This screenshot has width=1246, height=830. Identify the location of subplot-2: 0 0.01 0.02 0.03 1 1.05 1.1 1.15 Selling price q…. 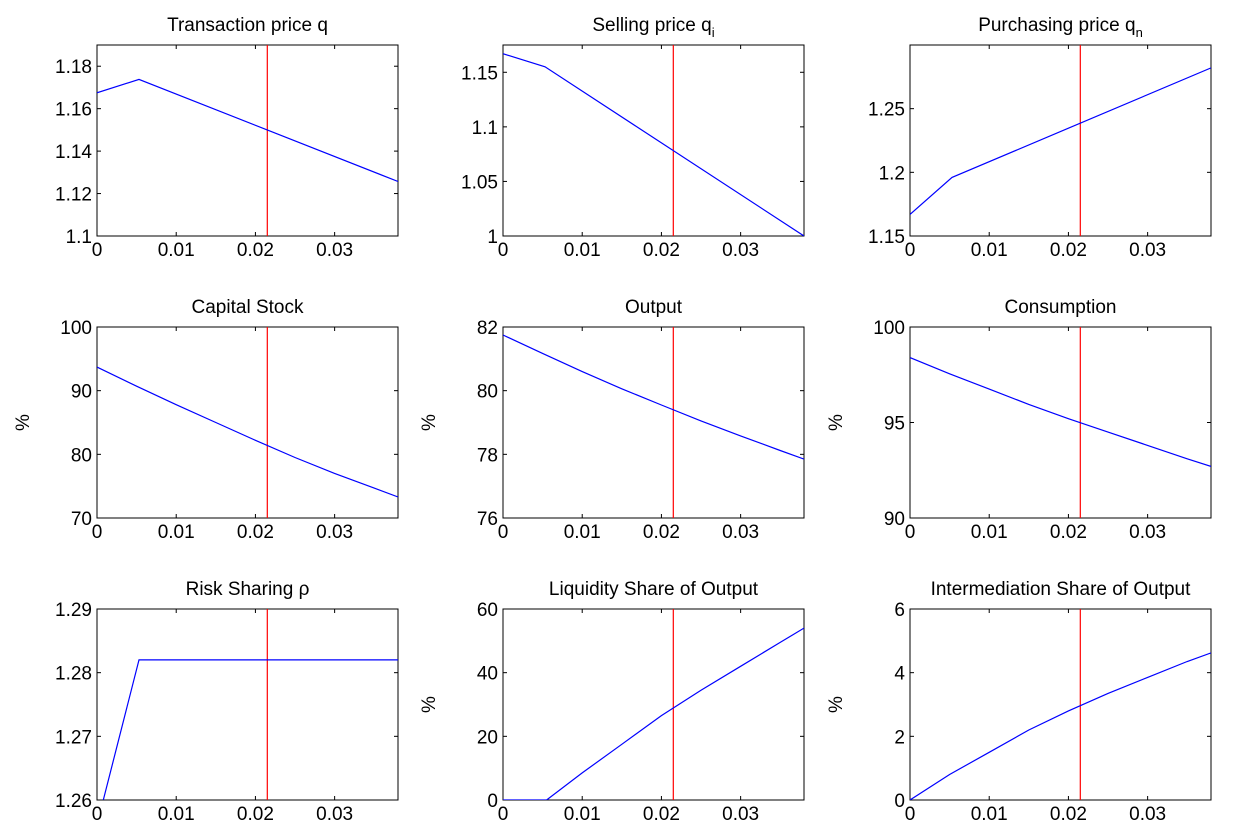
(633, 138).